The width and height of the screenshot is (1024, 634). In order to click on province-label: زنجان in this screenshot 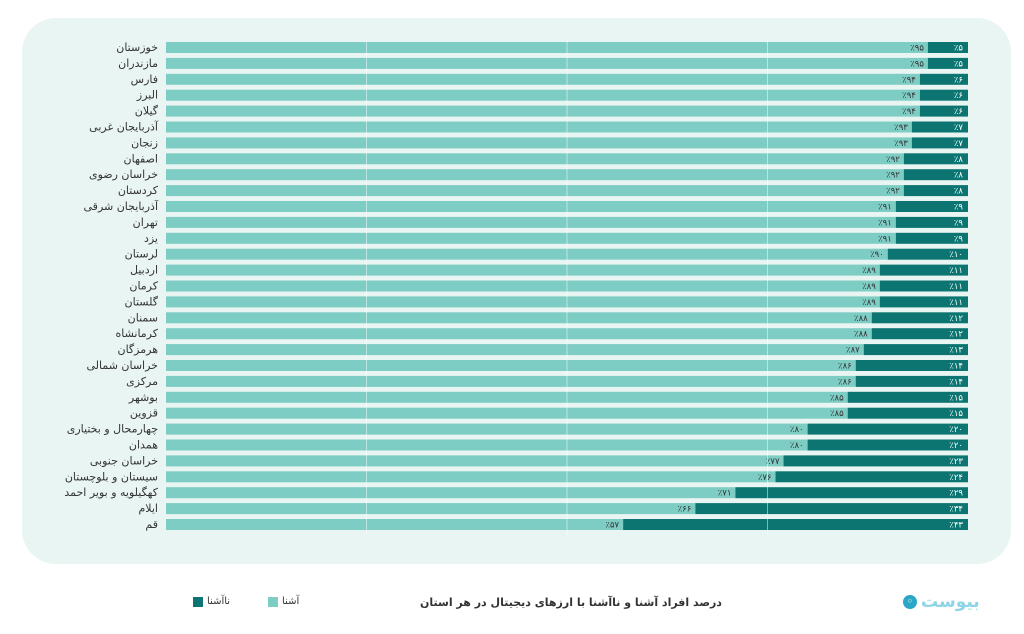, I will do `click(144, 142)`.